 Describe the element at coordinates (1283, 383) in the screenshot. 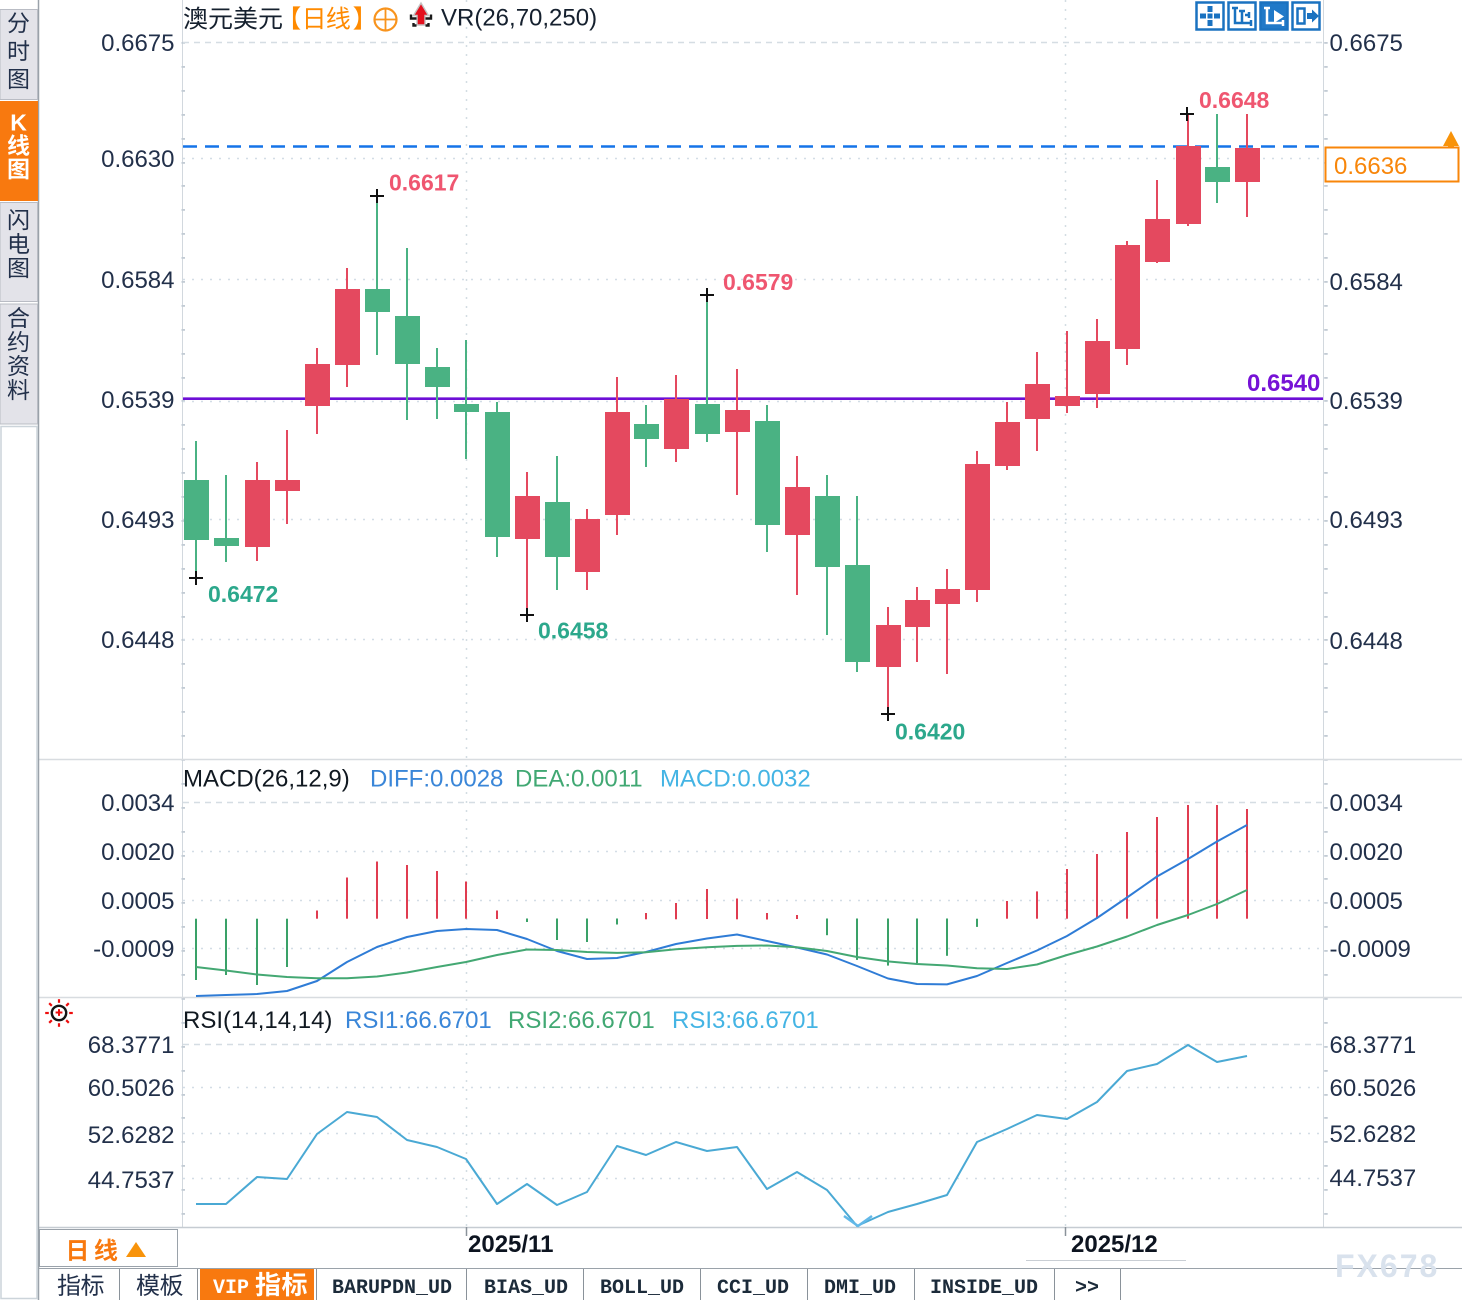

I see `svg-text: 0.6540` at that location.